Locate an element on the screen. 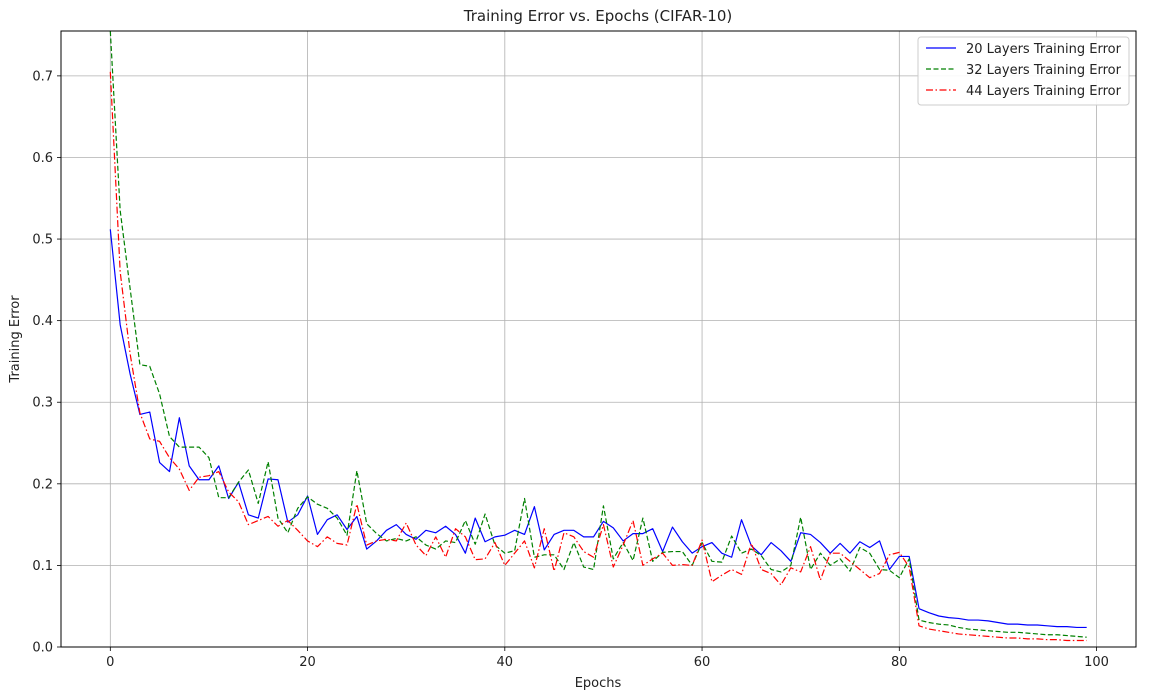 The width and height of the screenshot is (1156, 699). y-tick-label: 0.4 is located at coordinates (42, 321).